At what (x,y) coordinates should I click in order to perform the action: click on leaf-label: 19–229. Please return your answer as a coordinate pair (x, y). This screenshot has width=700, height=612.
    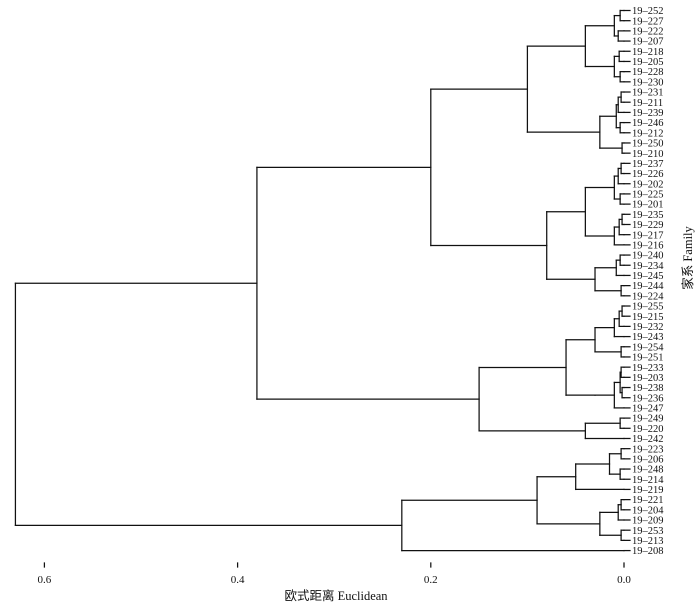
    Looking at the image, I should click on (648, 225).